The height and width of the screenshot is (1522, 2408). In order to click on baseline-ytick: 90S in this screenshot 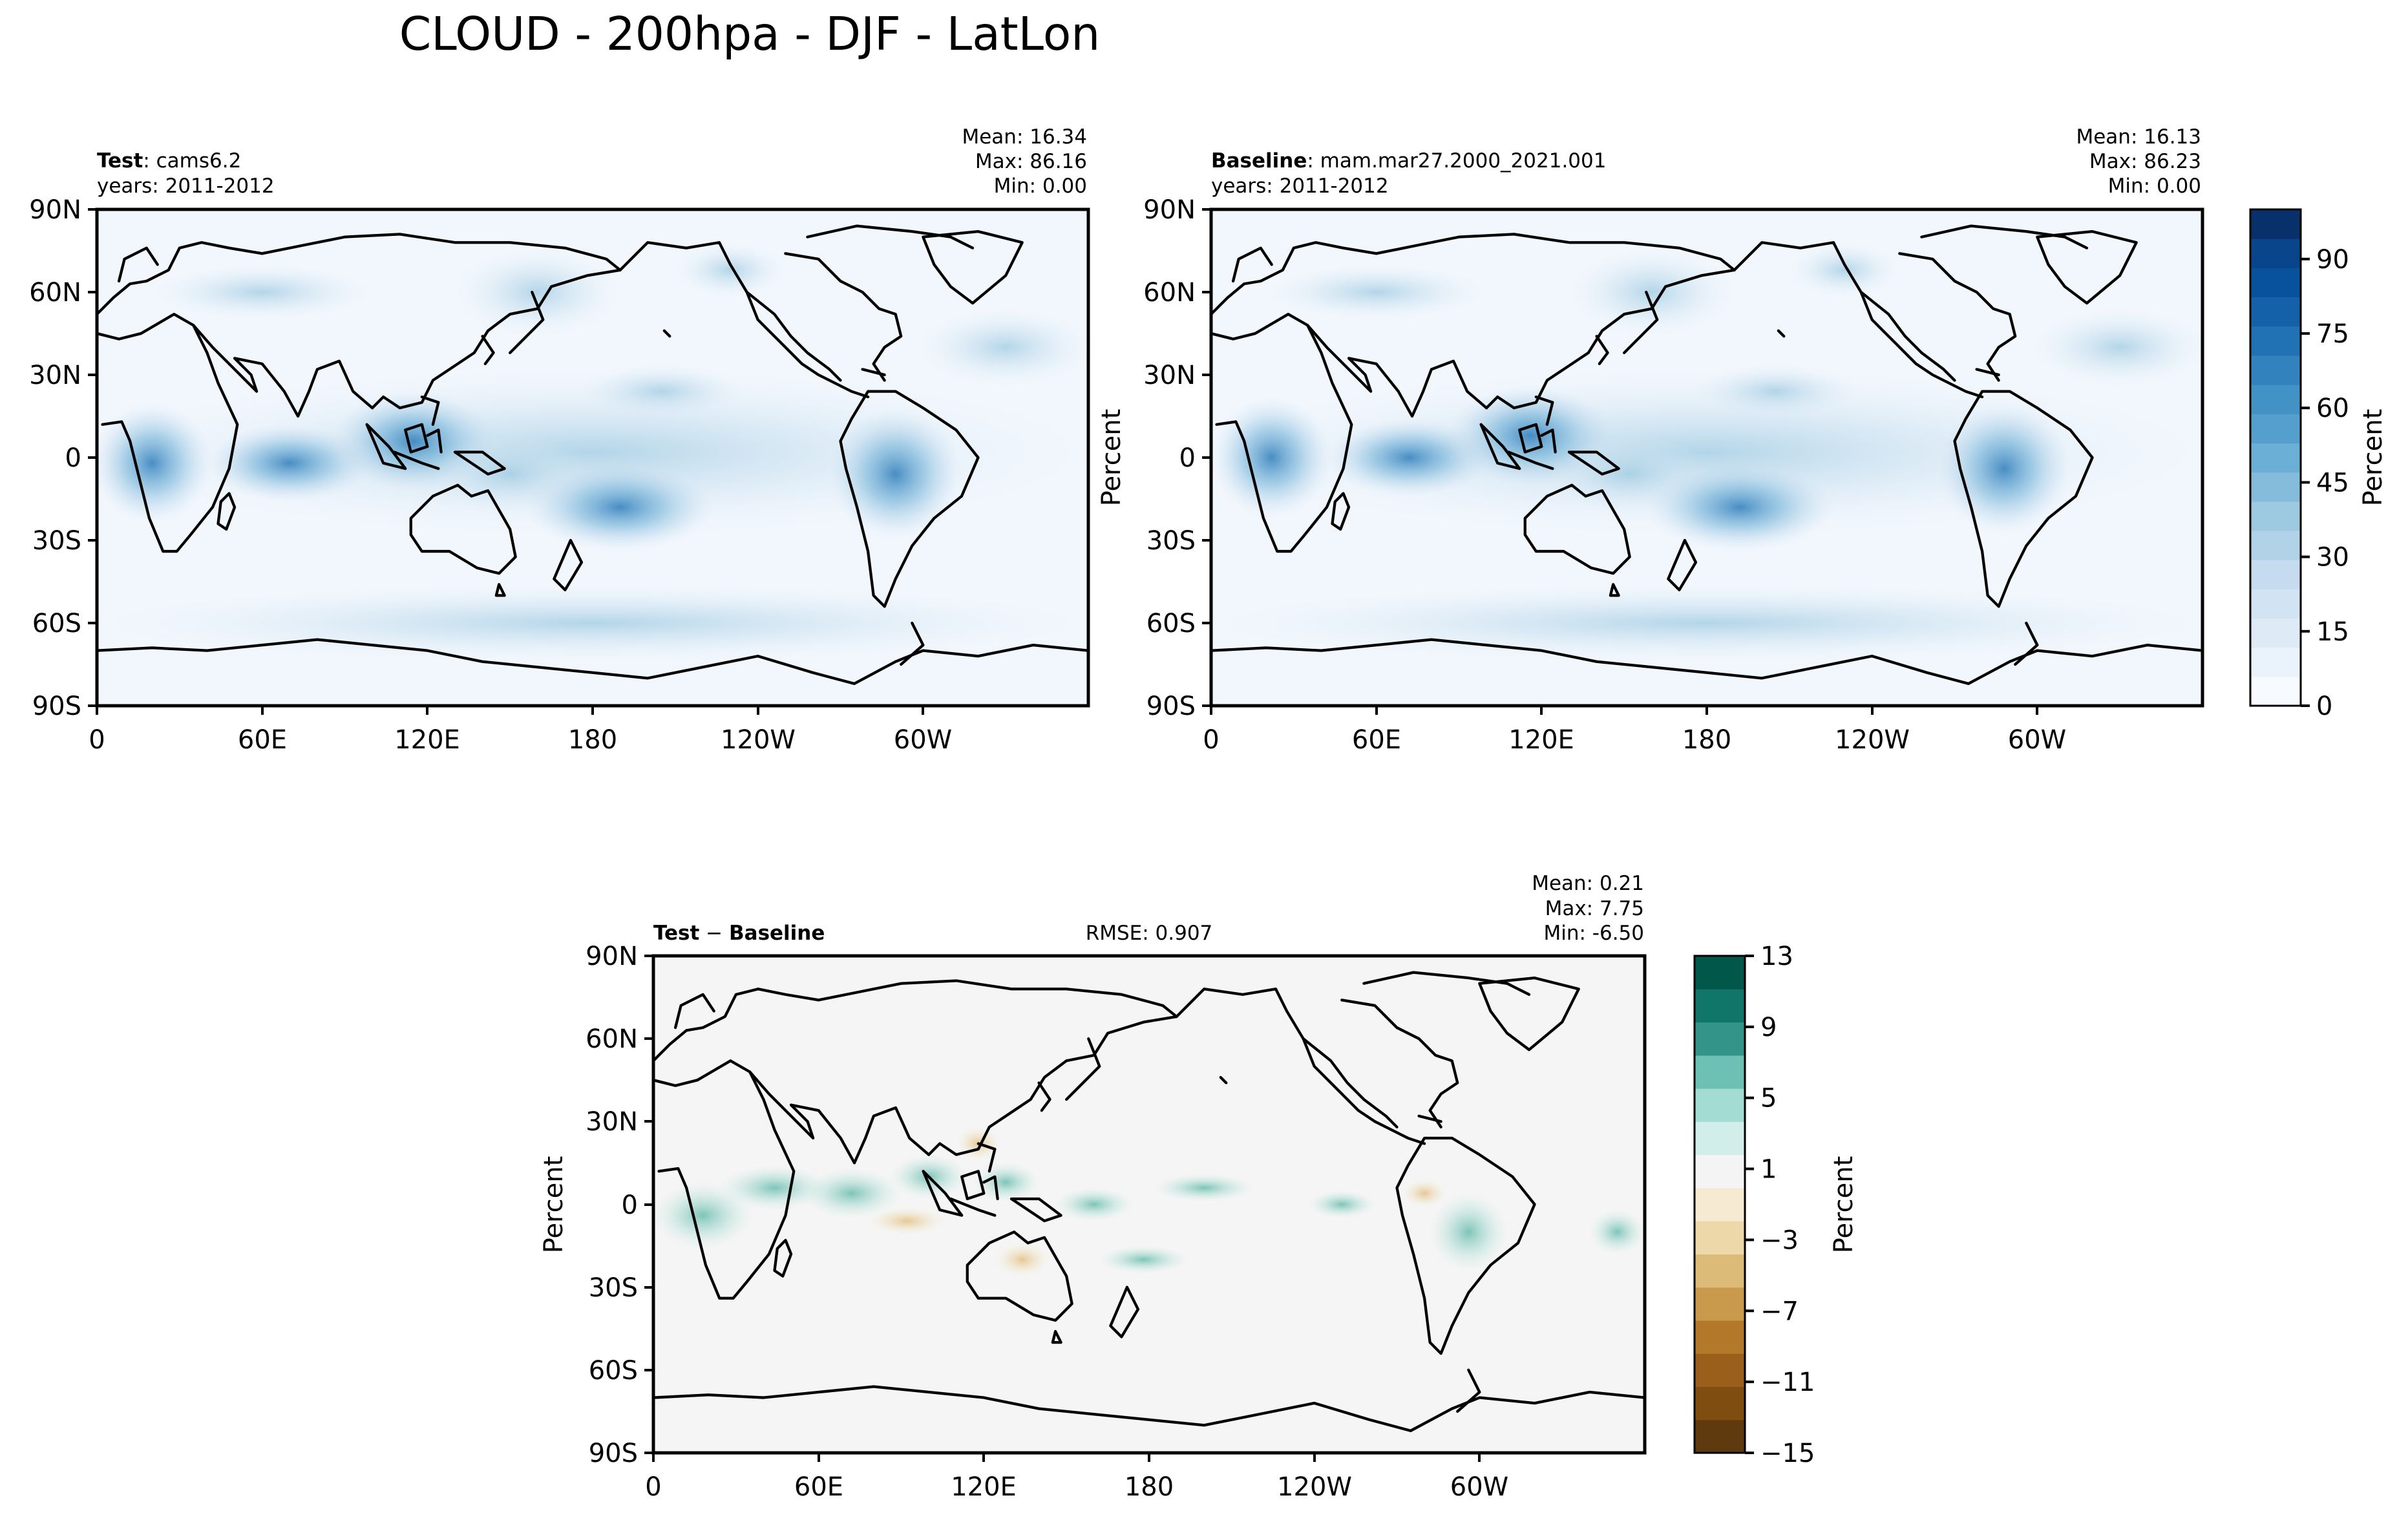, I will do `click(1171, 706)`.